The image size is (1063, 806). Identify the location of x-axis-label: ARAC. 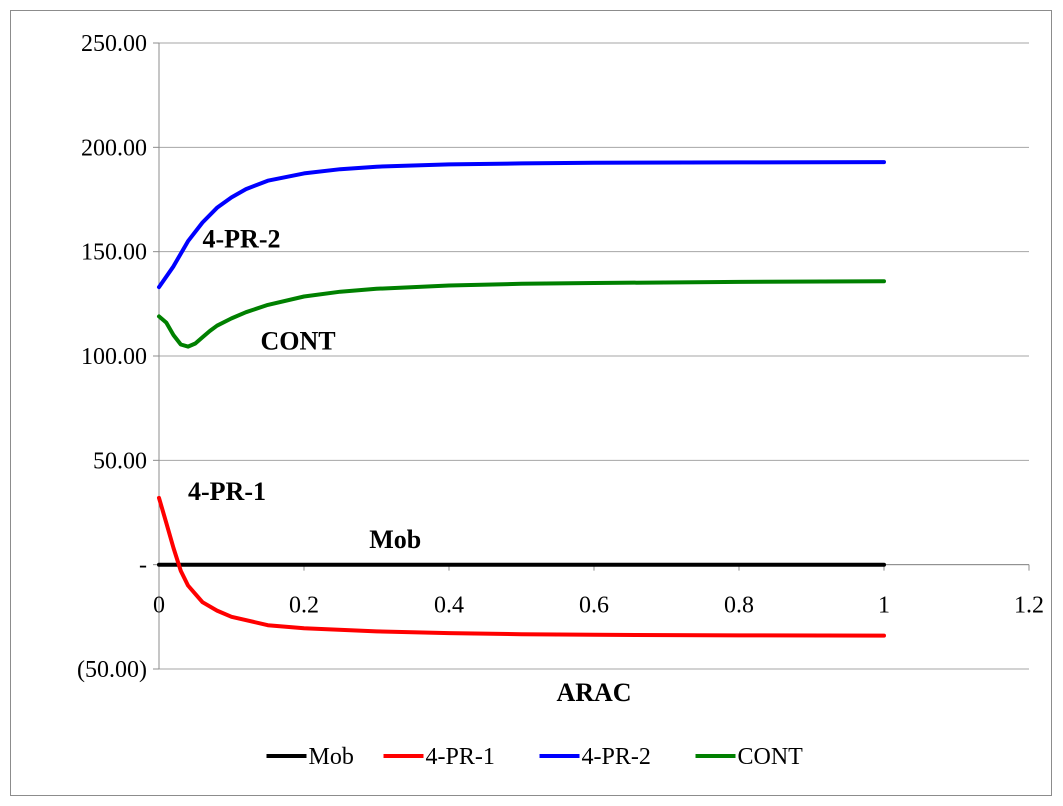
(593, 692).